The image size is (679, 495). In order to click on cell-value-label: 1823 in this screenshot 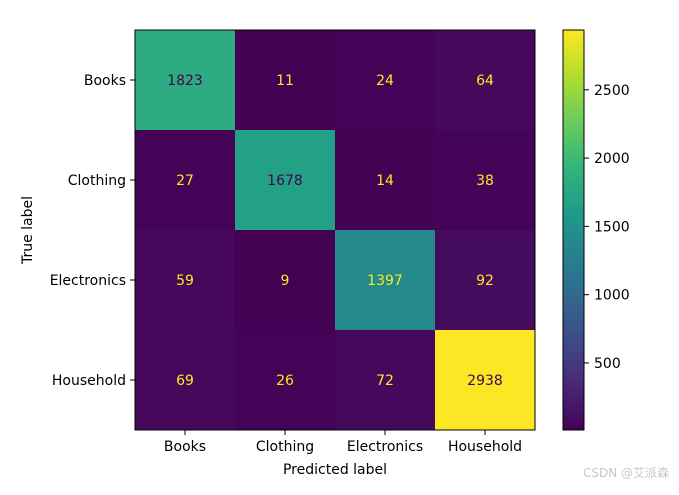, I will do `click(185, 81)`.